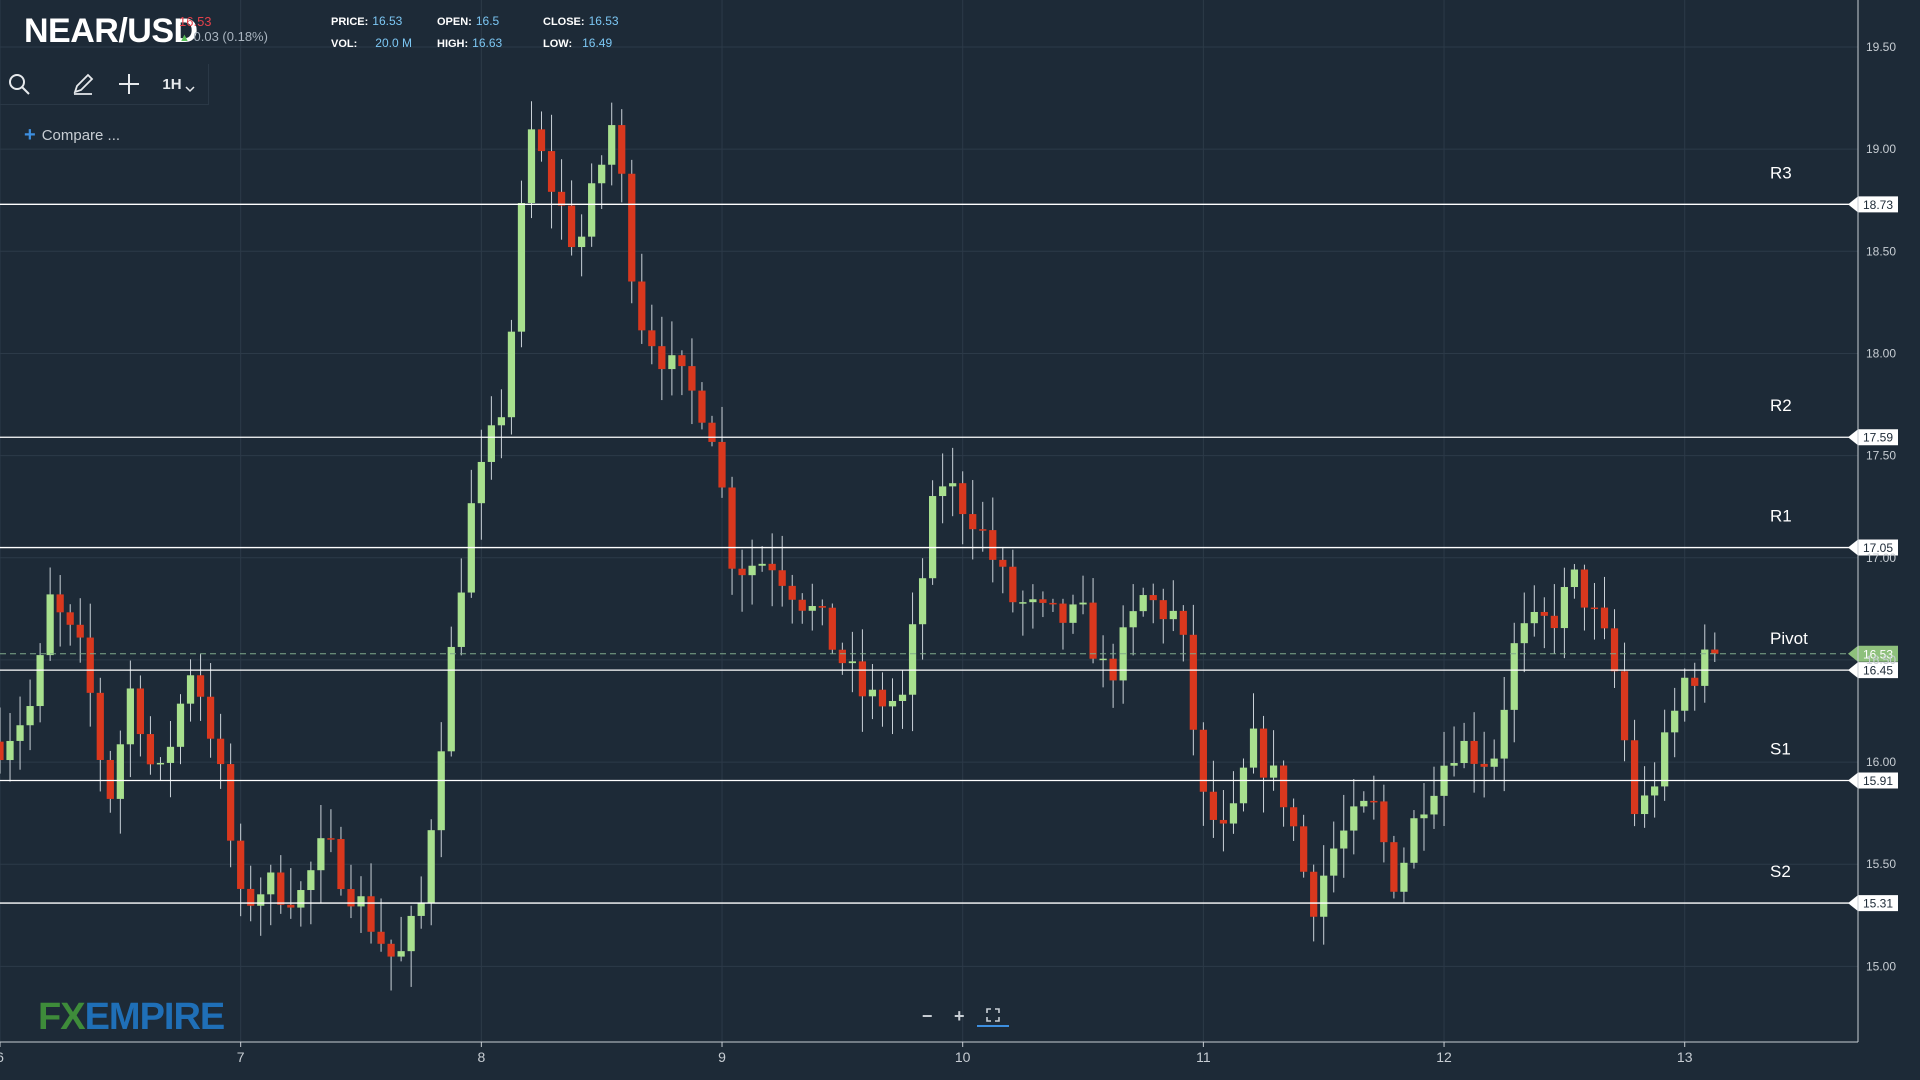 The image size is (1920, 1080). What do you see at coordinates (603, 21) in the screenshot?
I see `close-value: 16.53` at bounding box center [603, 21].